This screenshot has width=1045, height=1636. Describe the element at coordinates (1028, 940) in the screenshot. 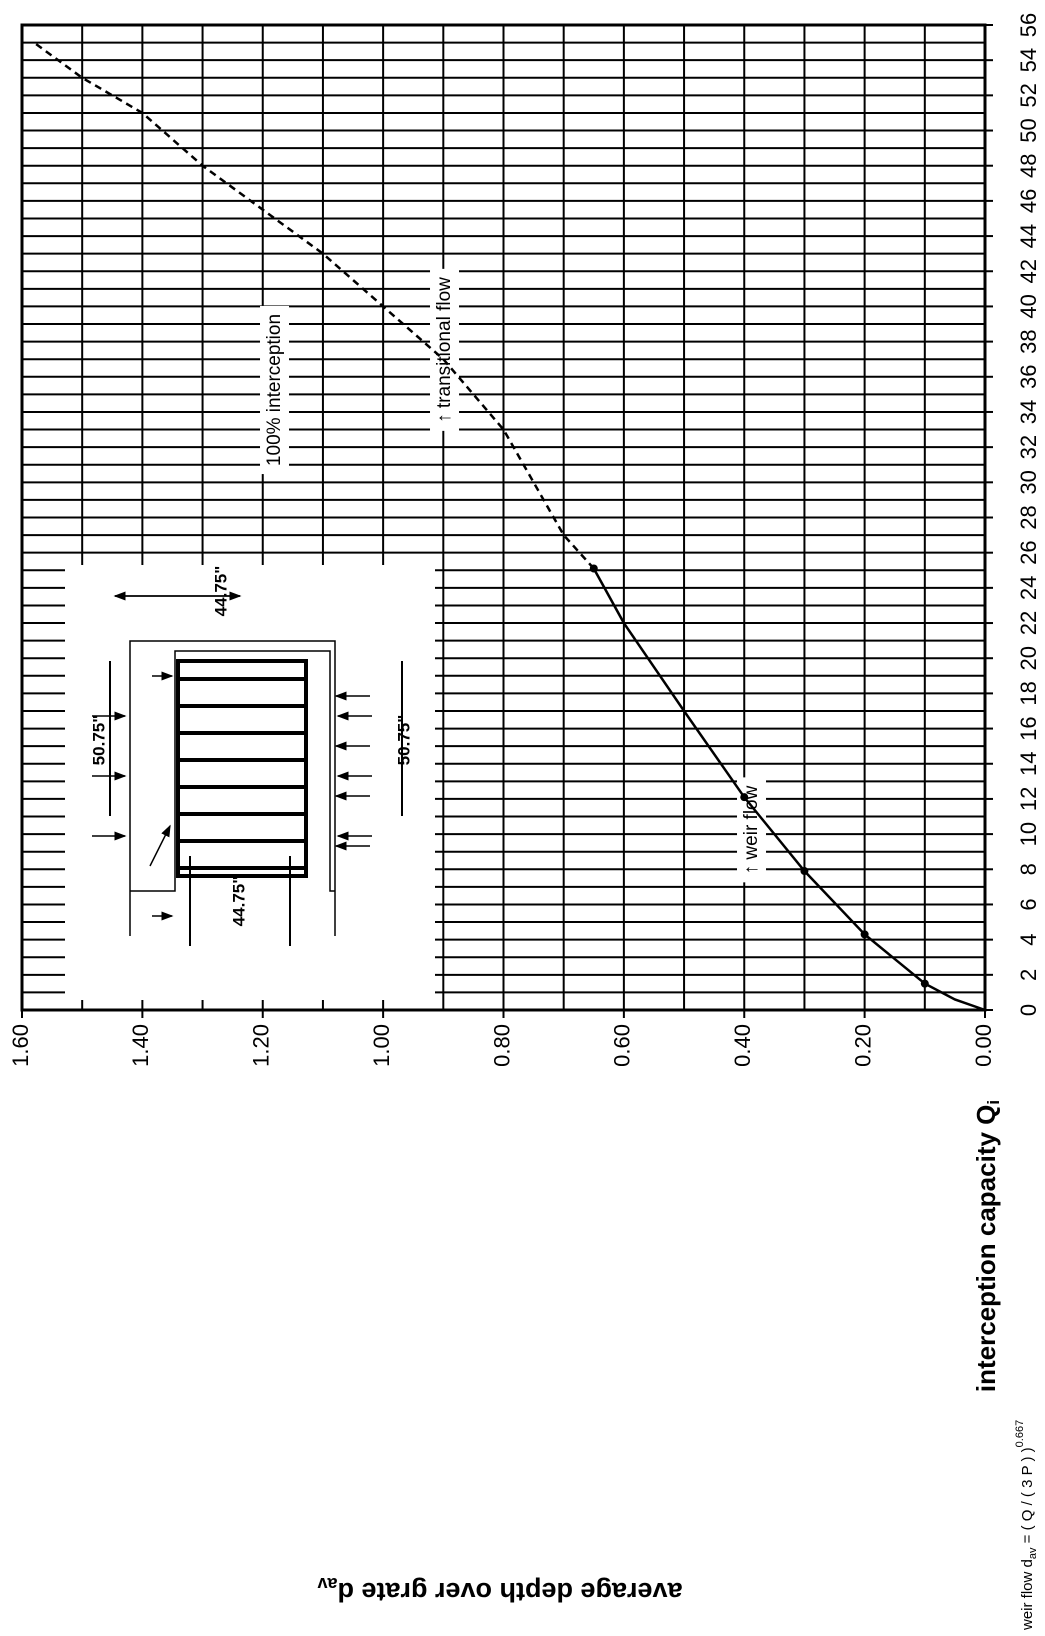

I see `x-tick-label: 4` at that location.